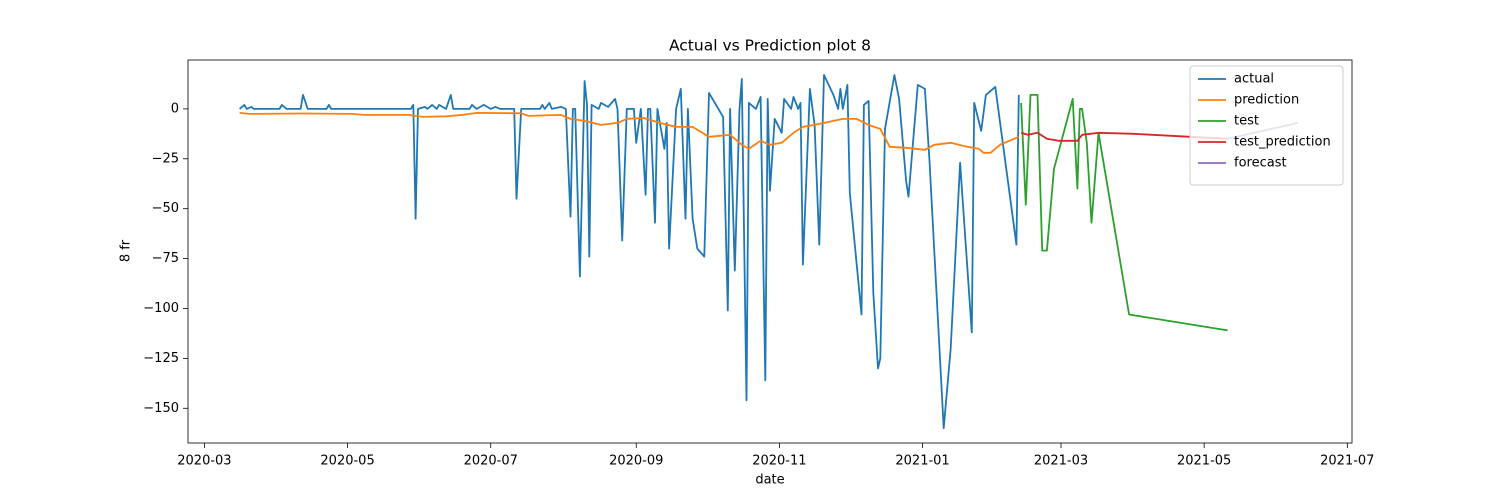 The height and width of the screenshot is (500, 1500). I want to click on x-axis-label: date, so click(769, 480).